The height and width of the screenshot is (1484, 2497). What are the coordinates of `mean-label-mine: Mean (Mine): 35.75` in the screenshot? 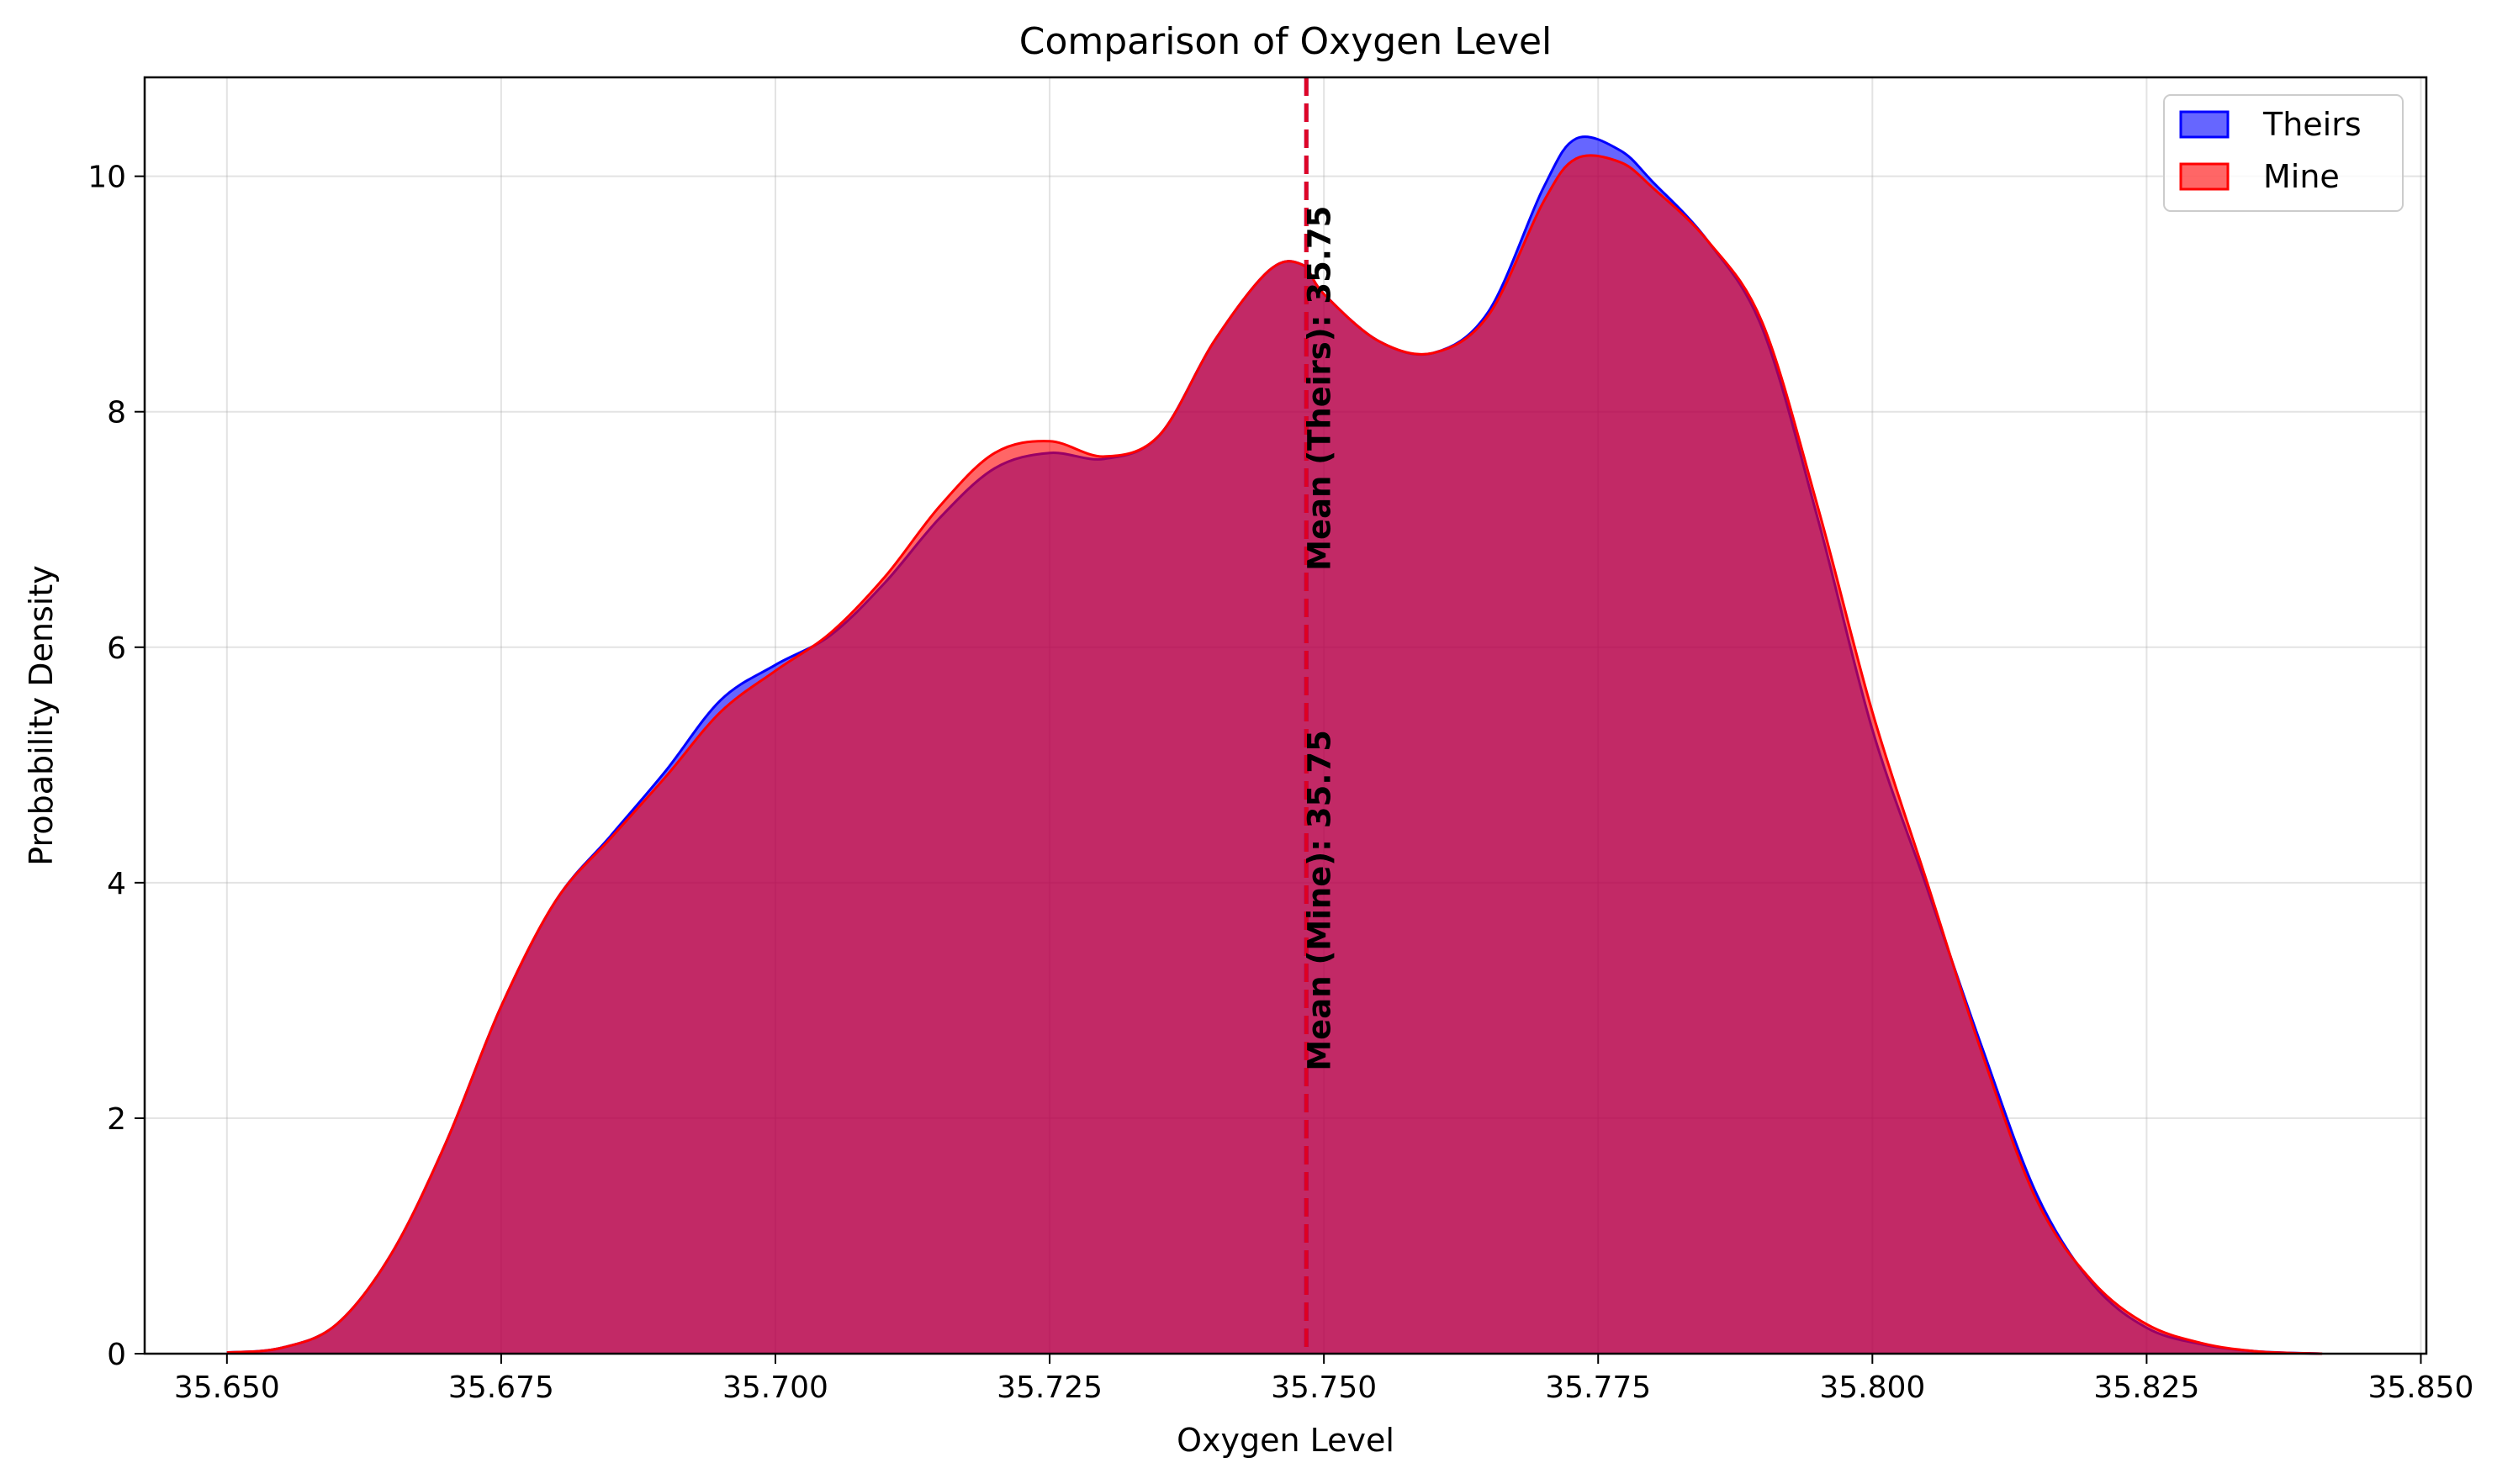 It's located at (1319, 901).